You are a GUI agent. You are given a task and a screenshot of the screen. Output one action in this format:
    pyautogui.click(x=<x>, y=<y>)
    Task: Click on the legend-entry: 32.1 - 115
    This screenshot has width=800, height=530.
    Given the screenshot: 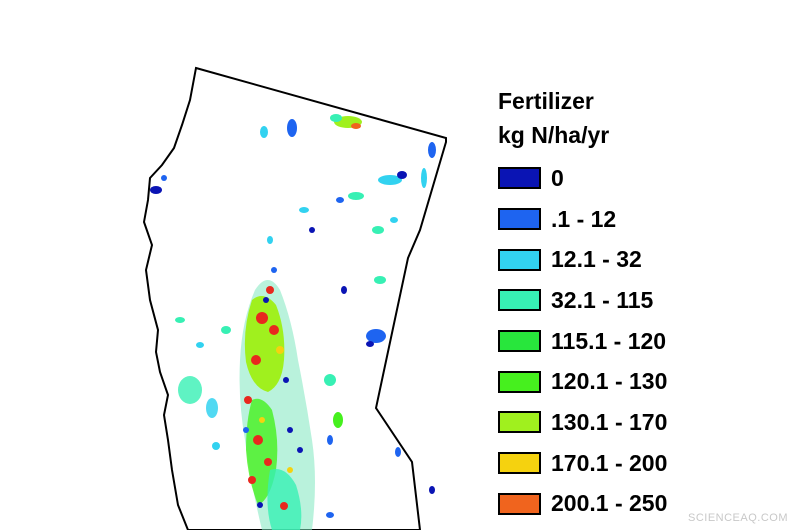 What is the action you would take?
    pyautogui.click(x=582, y=300)
    